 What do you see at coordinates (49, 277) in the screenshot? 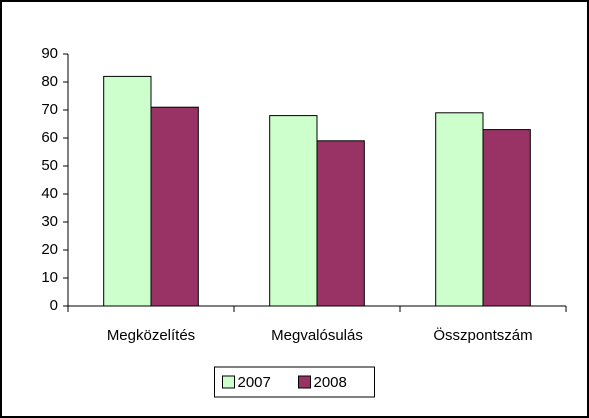
I see `y-tick-label: 10` at bounding box center [49, 277].